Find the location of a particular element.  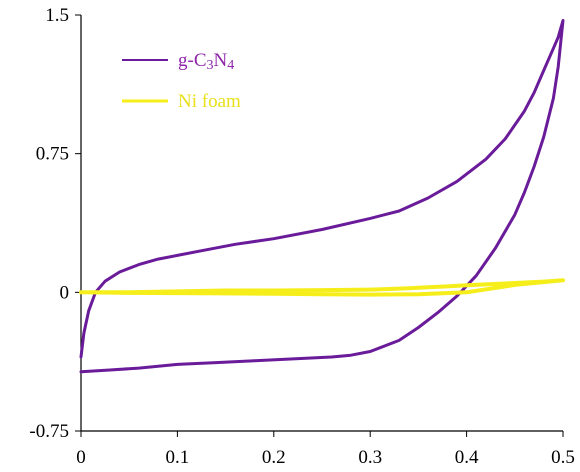

x-tick-label: 0.3 is located at coordinates (370, 457).